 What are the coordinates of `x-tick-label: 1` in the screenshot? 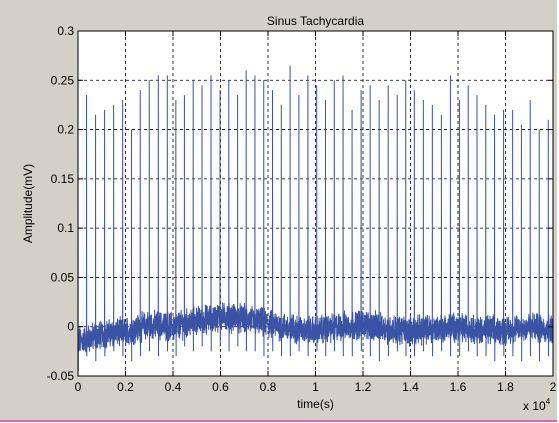 It's located at (315, 387).